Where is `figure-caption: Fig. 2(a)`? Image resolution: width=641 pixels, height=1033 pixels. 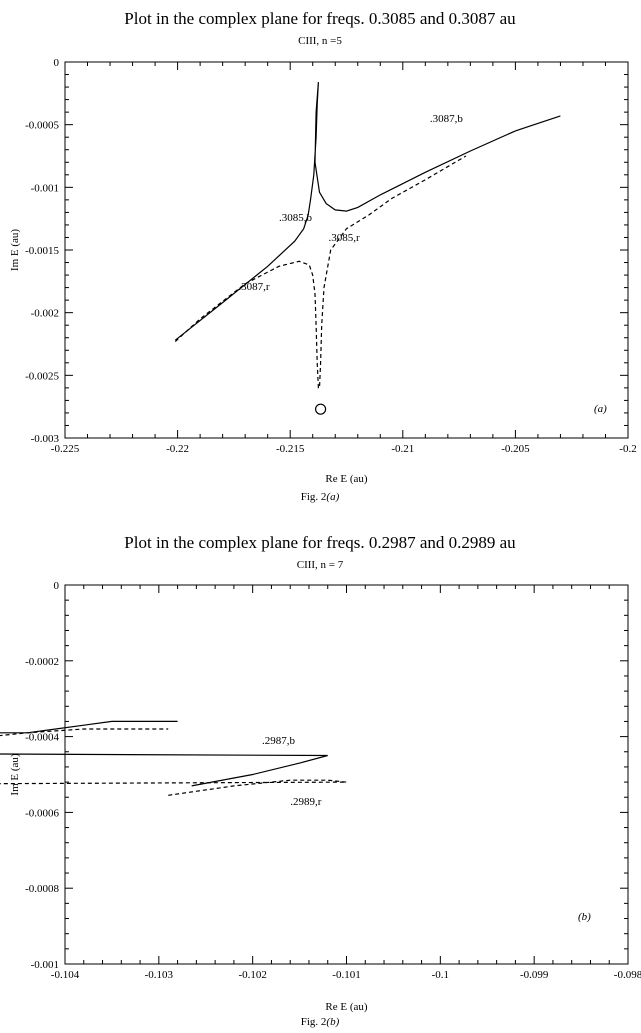 figure-caption: Fig. 2(a) is located at coordinates (320, 497).